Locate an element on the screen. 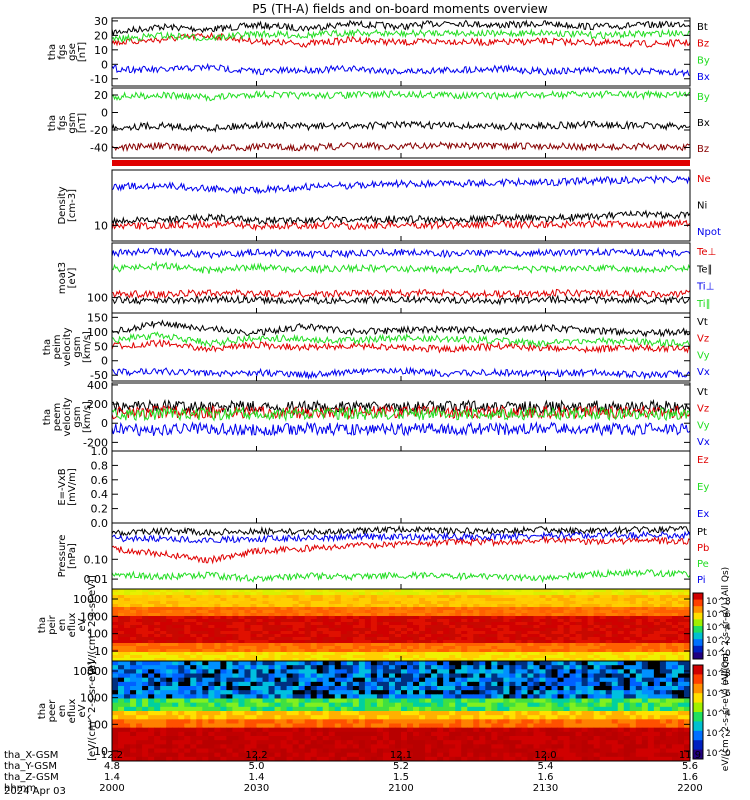 This screenshot has width=750, height=800. legend-Vx: Vx is located at coordinates (703, 442).